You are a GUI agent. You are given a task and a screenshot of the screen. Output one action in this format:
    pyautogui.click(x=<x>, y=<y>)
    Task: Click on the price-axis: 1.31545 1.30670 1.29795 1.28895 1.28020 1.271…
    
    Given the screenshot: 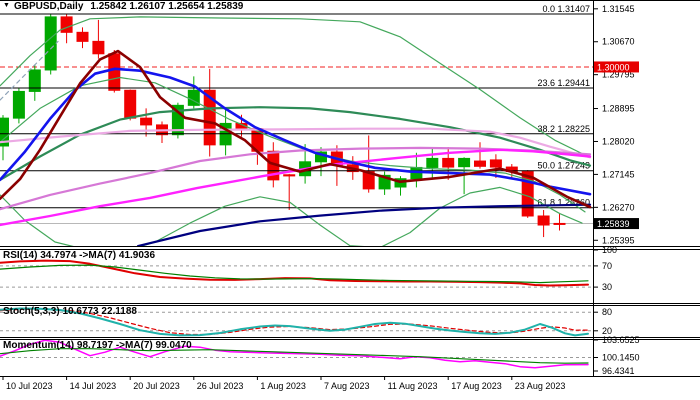 What is the action you would take?
    pyautogui.click(x=617, y=190)
    